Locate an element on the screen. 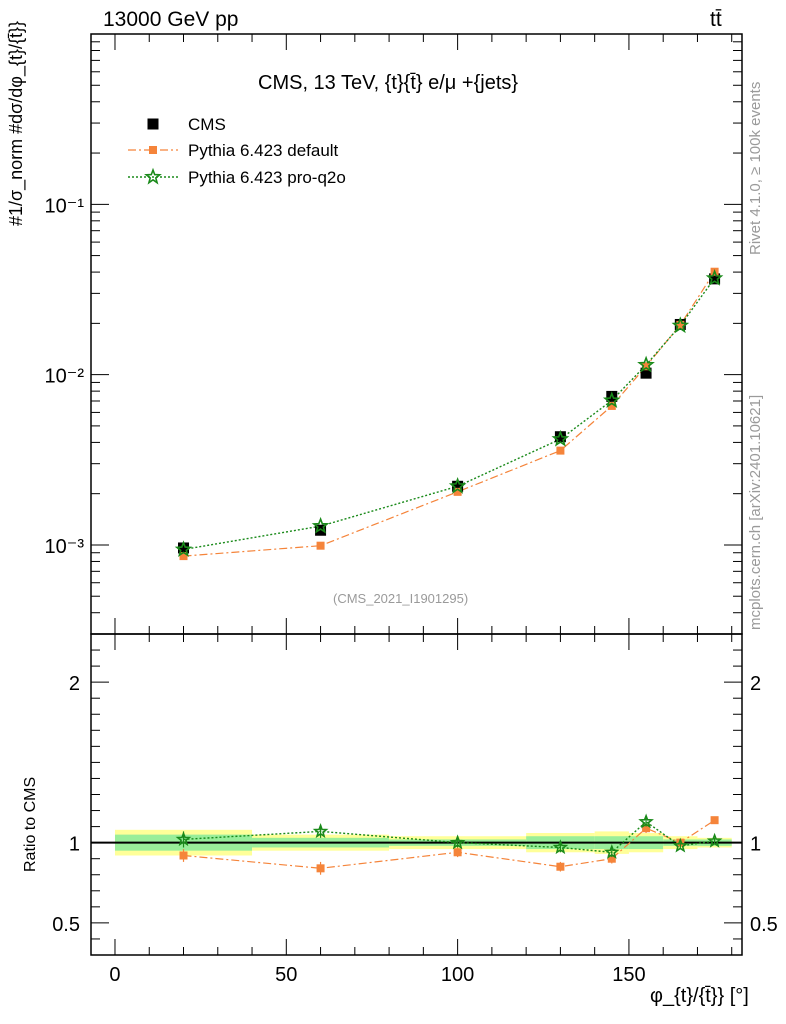 Image resolution: width=786 pixels, height=1024 pixels. x-axis-label: φ_{t}/{t̄}} [°] is located at coordinates (699, 996).